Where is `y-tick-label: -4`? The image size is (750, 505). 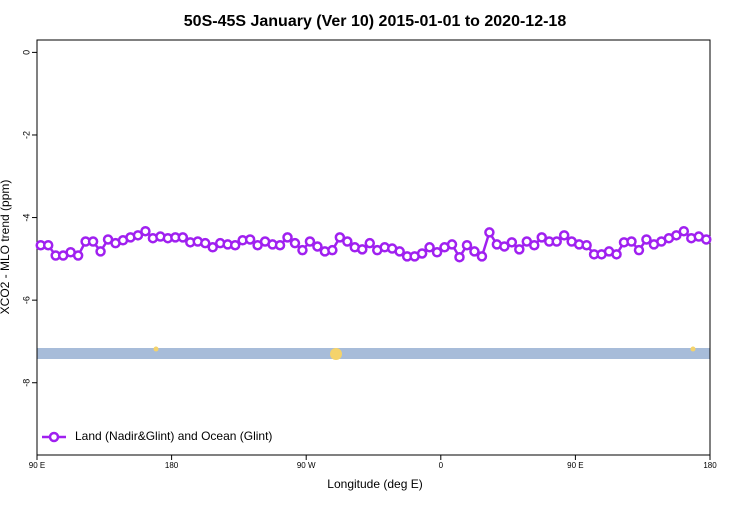
y-tick-label: -4 is located at coordinates (26, 218).